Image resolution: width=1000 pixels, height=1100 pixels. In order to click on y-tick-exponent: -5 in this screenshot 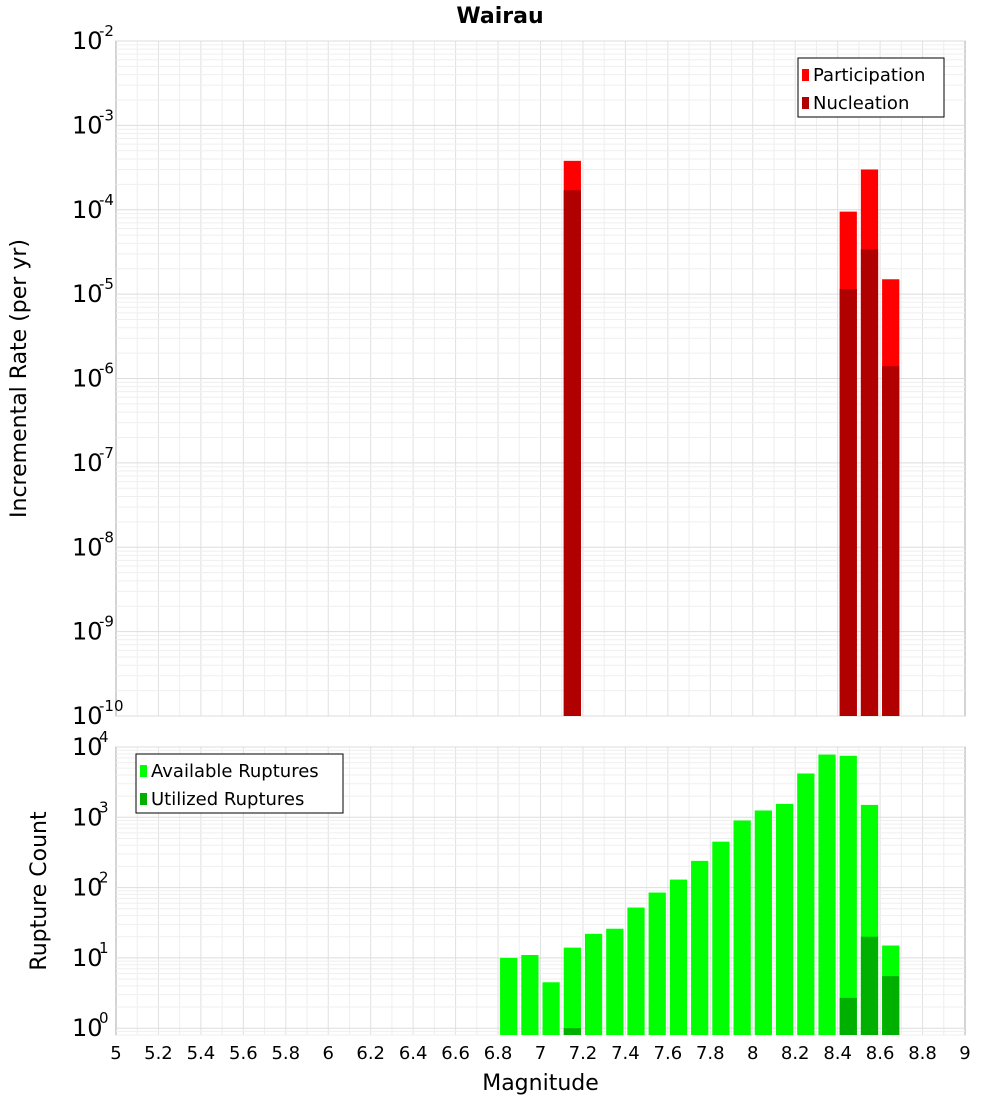, I will do `click(106, 284)`.